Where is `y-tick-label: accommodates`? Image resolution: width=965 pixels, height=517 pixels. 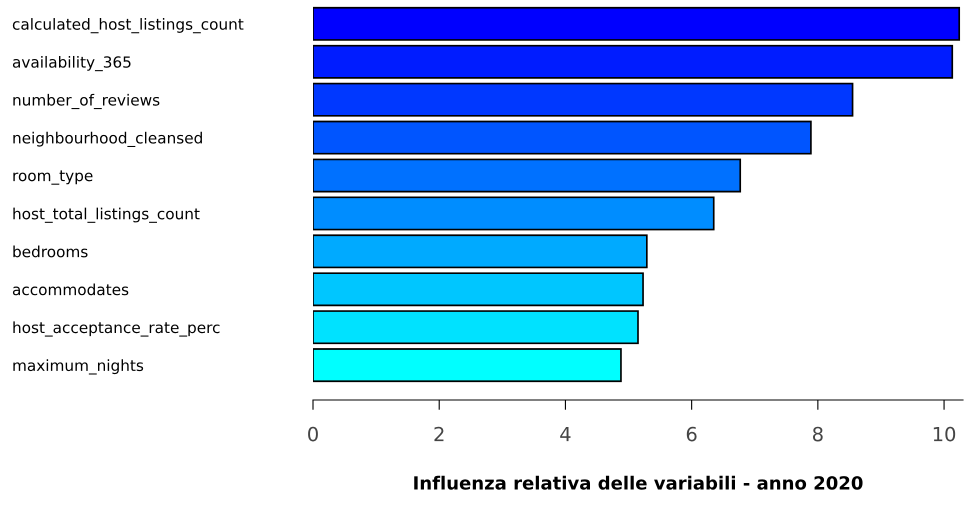 y-tick-label: accommodates is located at coordinates (70, 289).